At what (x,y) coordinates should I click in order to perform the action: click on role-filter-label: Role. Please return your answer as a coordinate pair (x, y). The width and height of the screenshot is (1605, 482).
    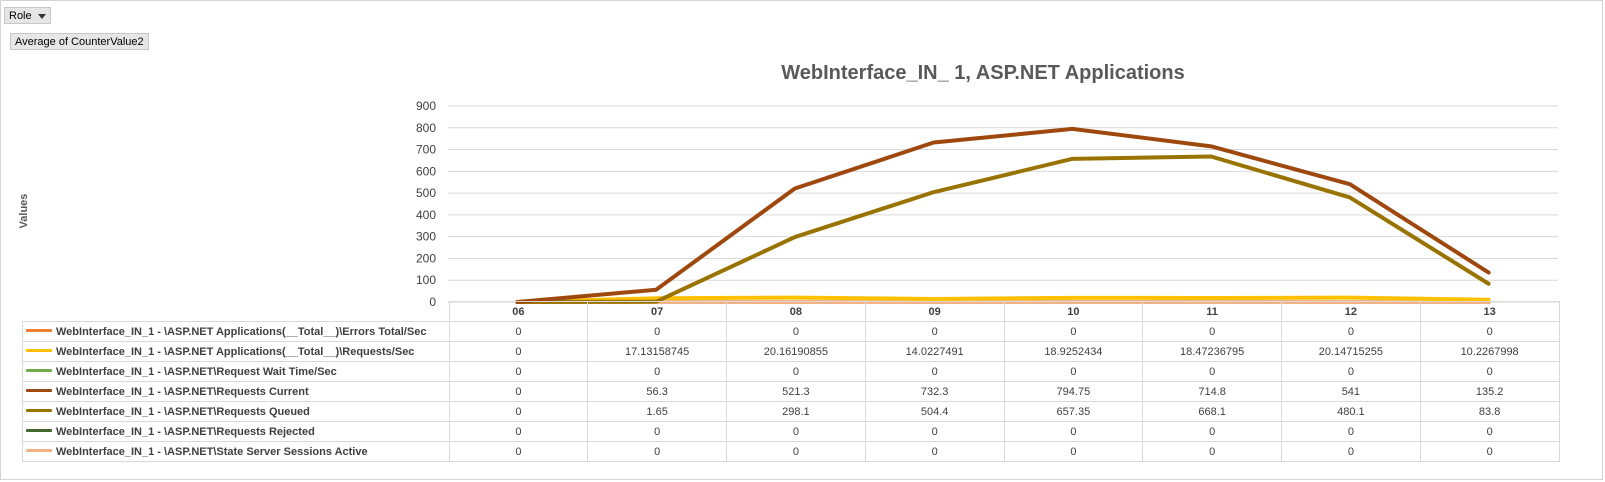
    Looking at the image, I should click on (20, 16).